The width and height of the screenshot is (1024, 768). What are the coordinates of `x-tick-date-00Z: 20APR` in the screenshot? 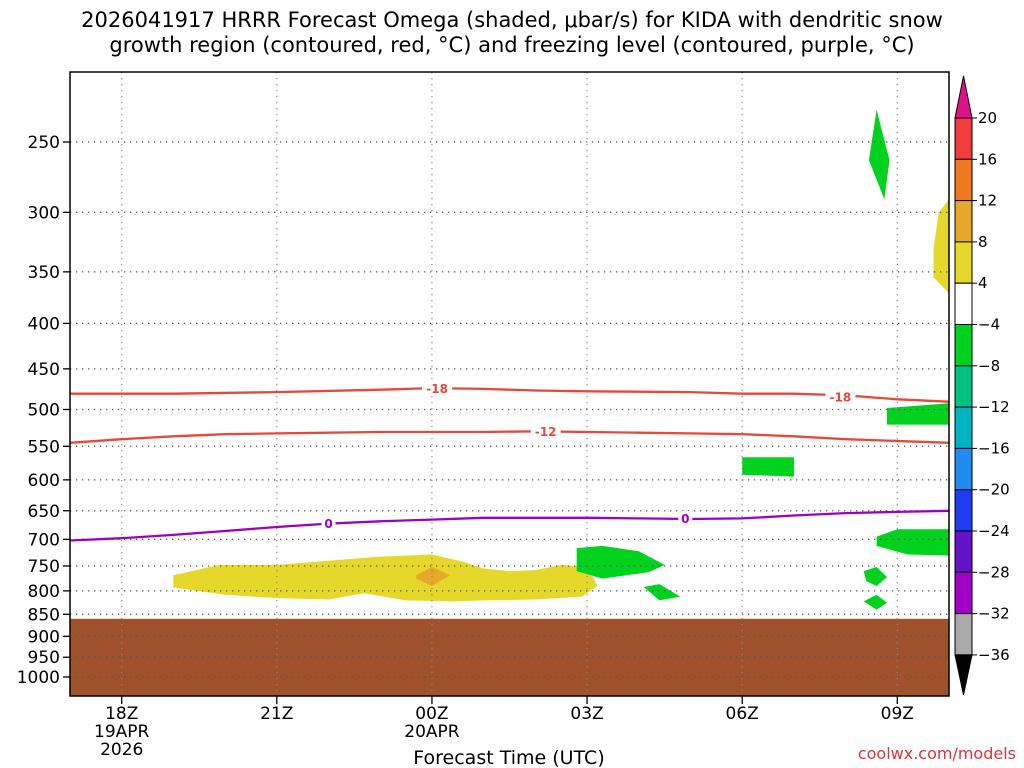 It's located at (432, 732).